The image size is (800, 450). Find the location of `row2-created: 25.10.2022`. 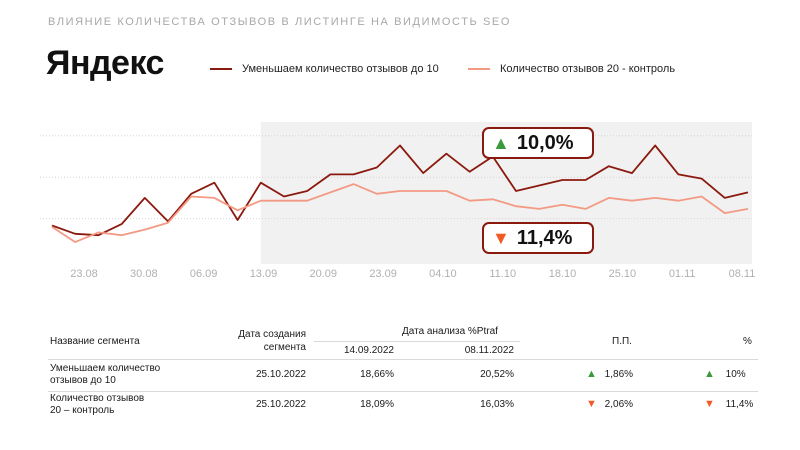

row2-created: 25.10.2022 is located at coordinates (280, 404).